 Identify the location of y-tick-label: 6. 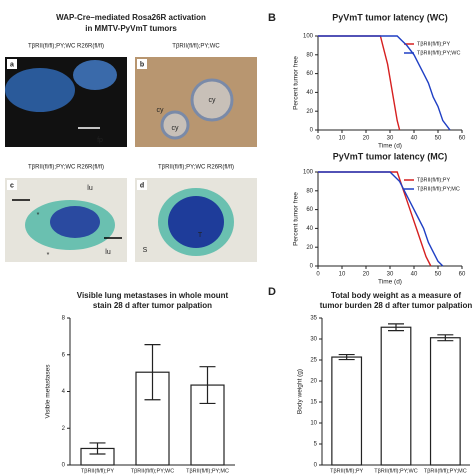
(64, 355).